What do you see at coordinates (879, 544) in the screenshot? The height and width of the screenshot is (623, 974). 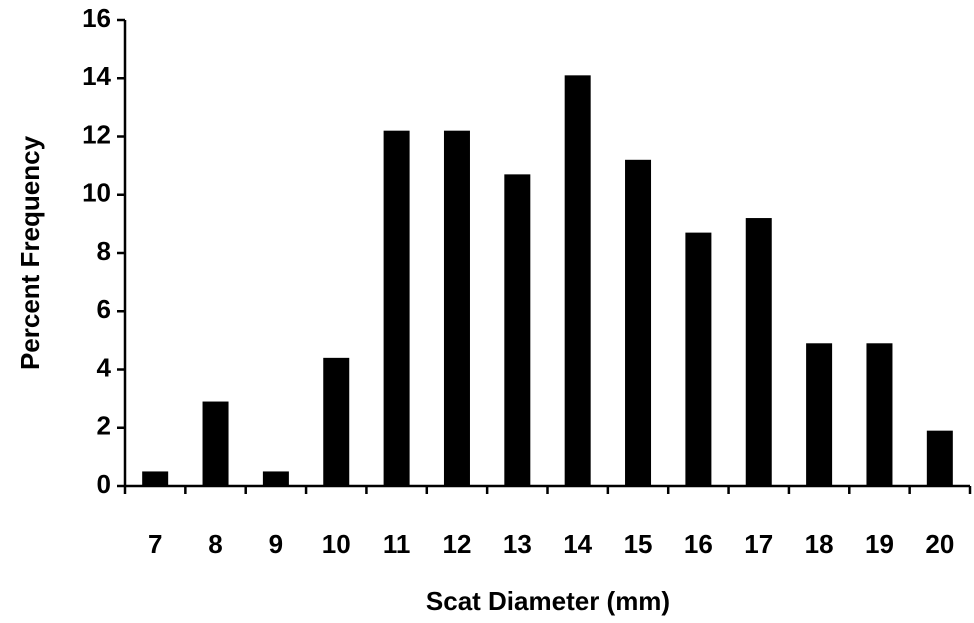 I see `x-tick-label: 19` at bounding box center [879, 544].